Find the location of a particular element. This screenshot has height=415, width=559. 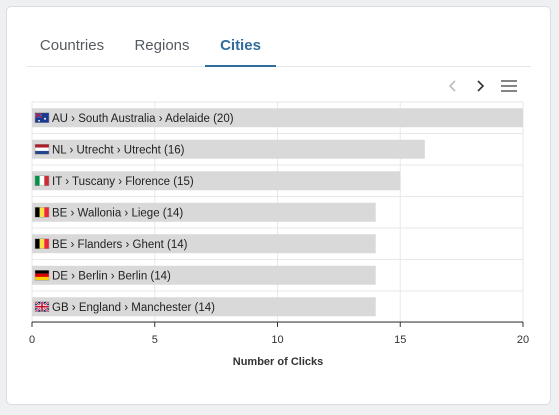

x-tick-label: 20 is located at coordinates (523, 340).